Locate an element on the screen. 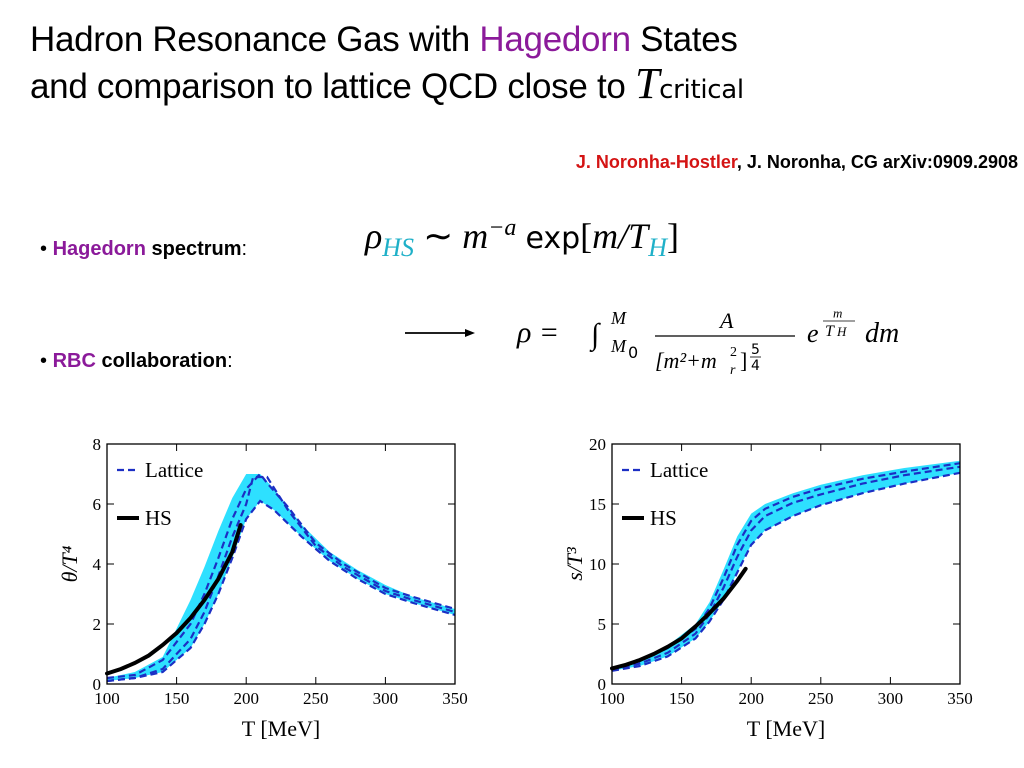 The width and height of the screenshot is (1024, 768). bullet-highlight: Hagedorn is located at coordinates (99, 249).